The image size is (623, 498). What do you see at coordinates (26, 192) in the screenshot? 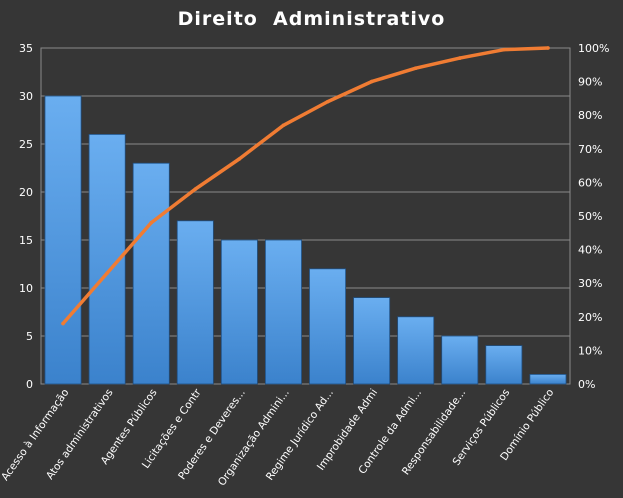
I see `y-tick-label: 20` at bounding box center [26, 192].